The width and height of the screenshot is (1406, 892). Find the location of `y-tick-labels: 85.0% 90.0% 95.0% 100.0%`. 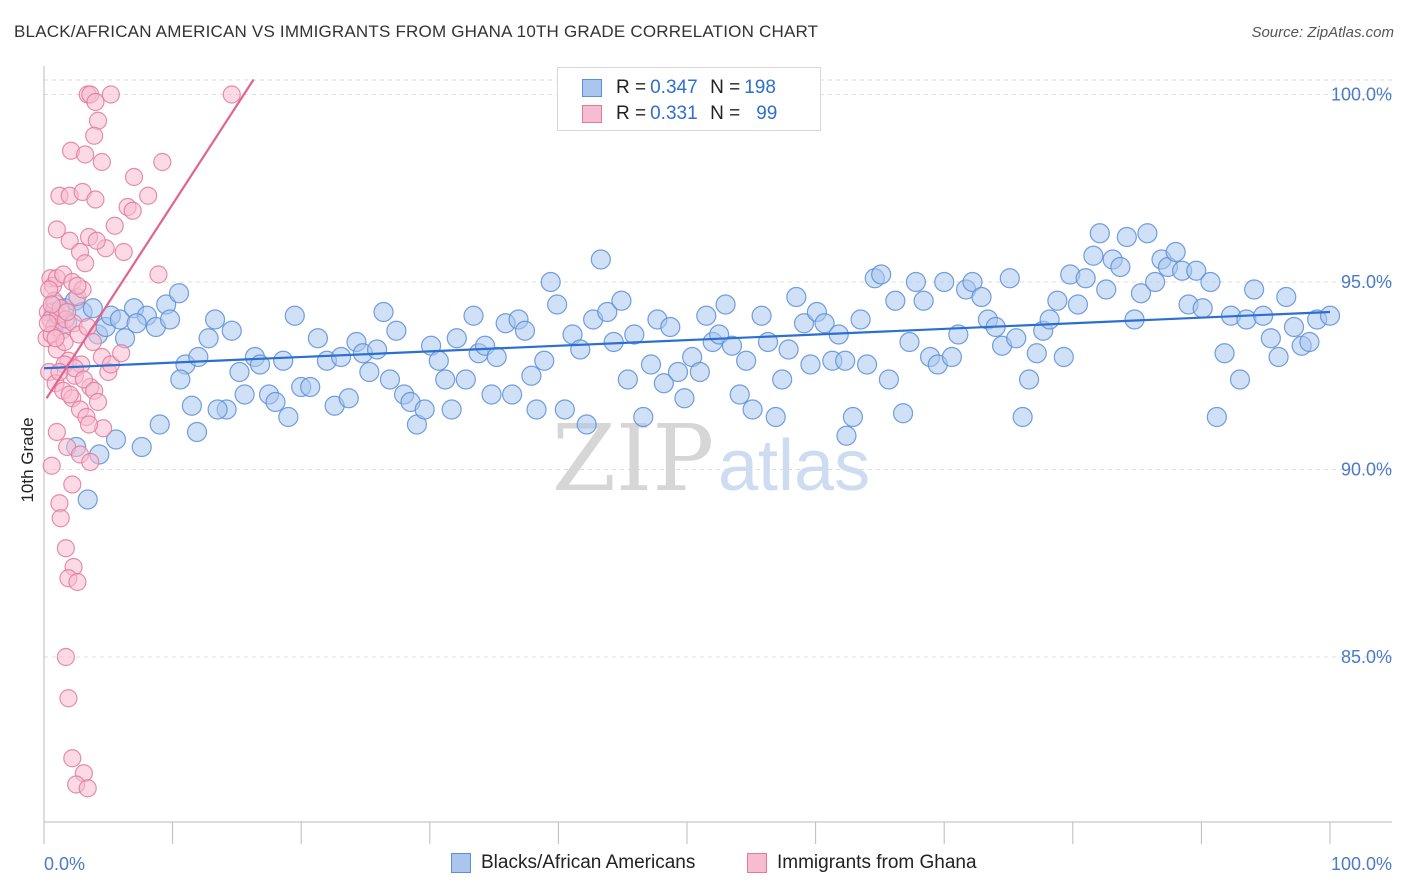

y-tick-labels: 85.0% 90.0% 95.0% 100.0% is located at coordinates (1361, 376).